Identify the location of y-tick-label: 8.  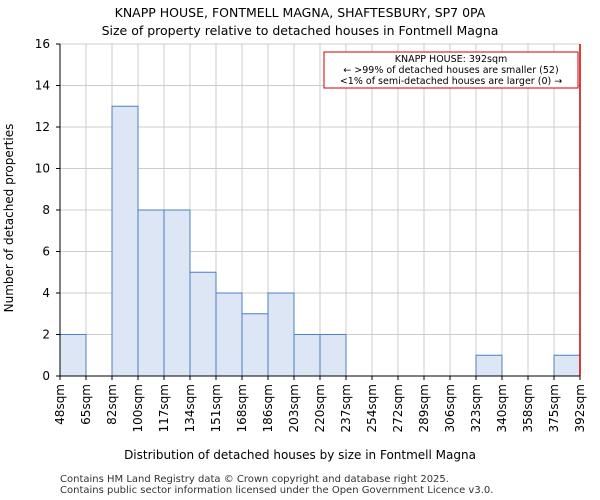
(46, 210).